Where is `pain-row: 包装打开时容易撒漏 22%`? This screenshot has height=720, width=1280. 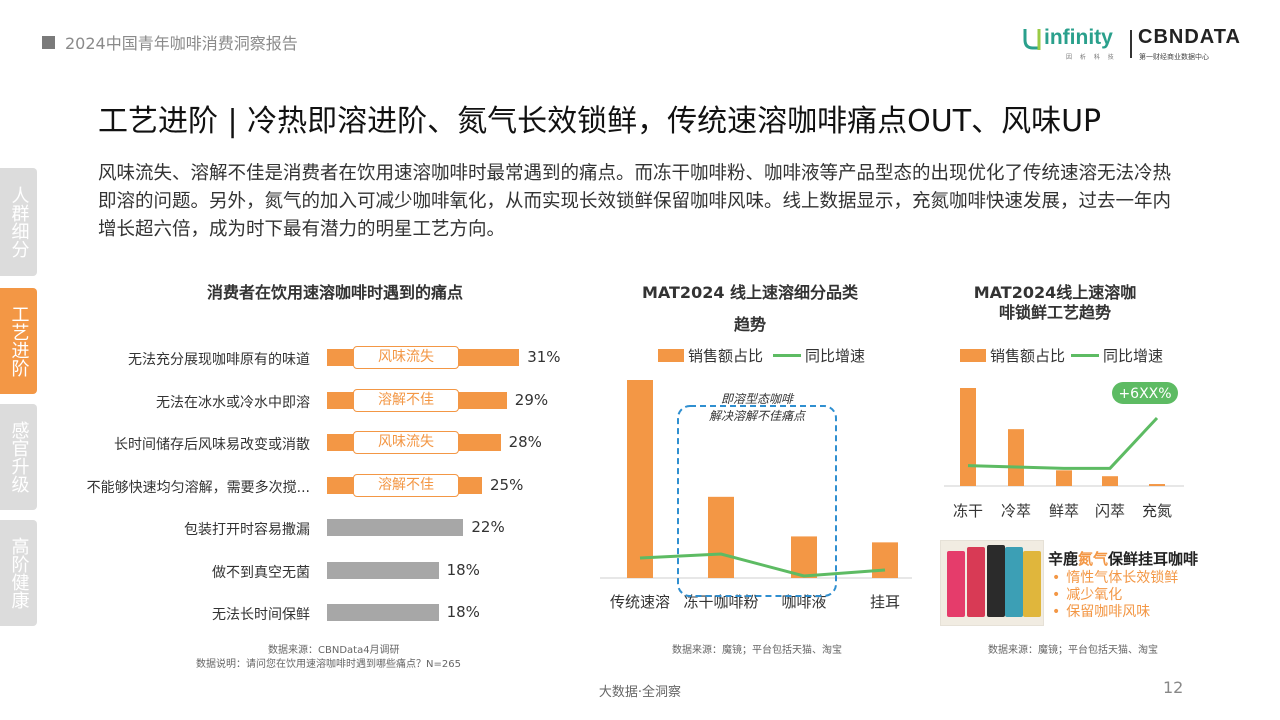 pain-row: 包装打开时容易撒漏 22% is located at coordinates (280, 528).